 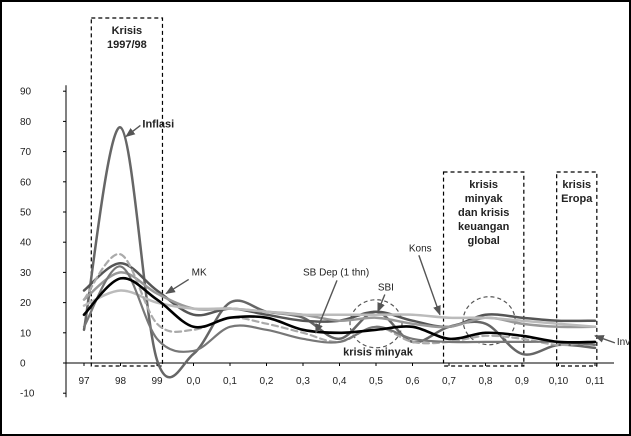 What do you see at coordinates (194, 381) in the screenshot?
I see `x-tick-label: 0,0` at bounding box center [194, 381].